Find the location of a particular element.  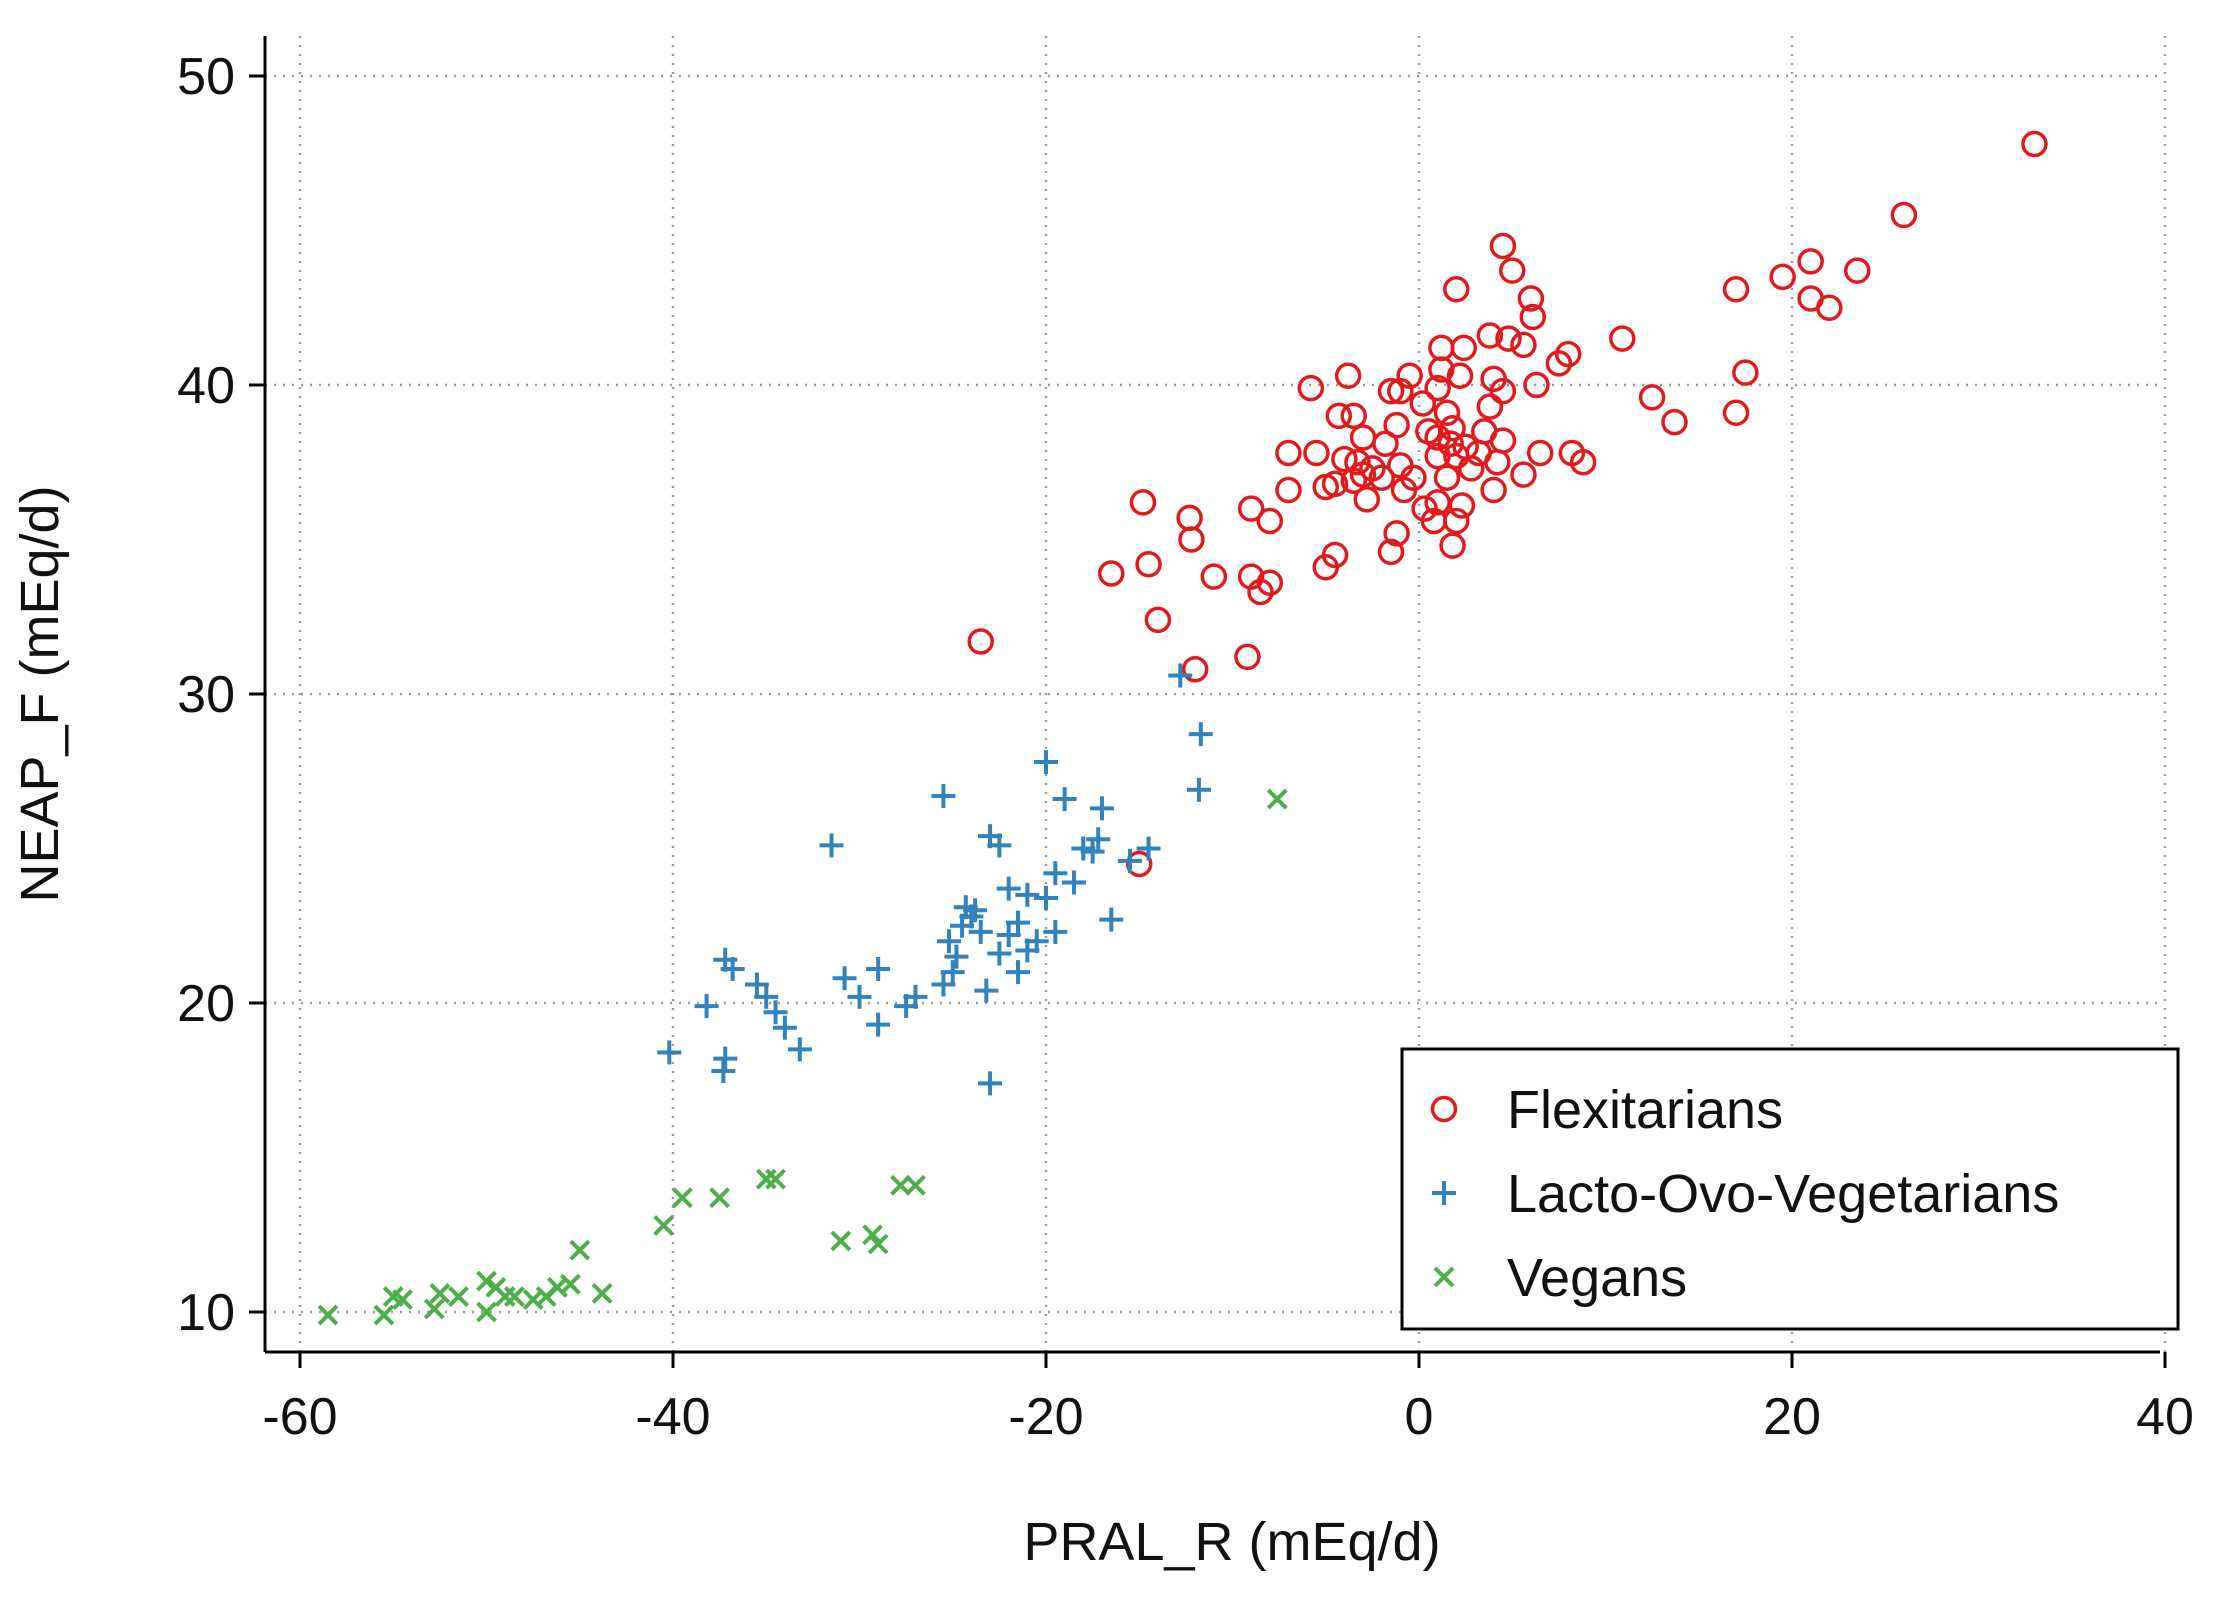

x-tick-label: -60 is located at coordinates (299, 1417).